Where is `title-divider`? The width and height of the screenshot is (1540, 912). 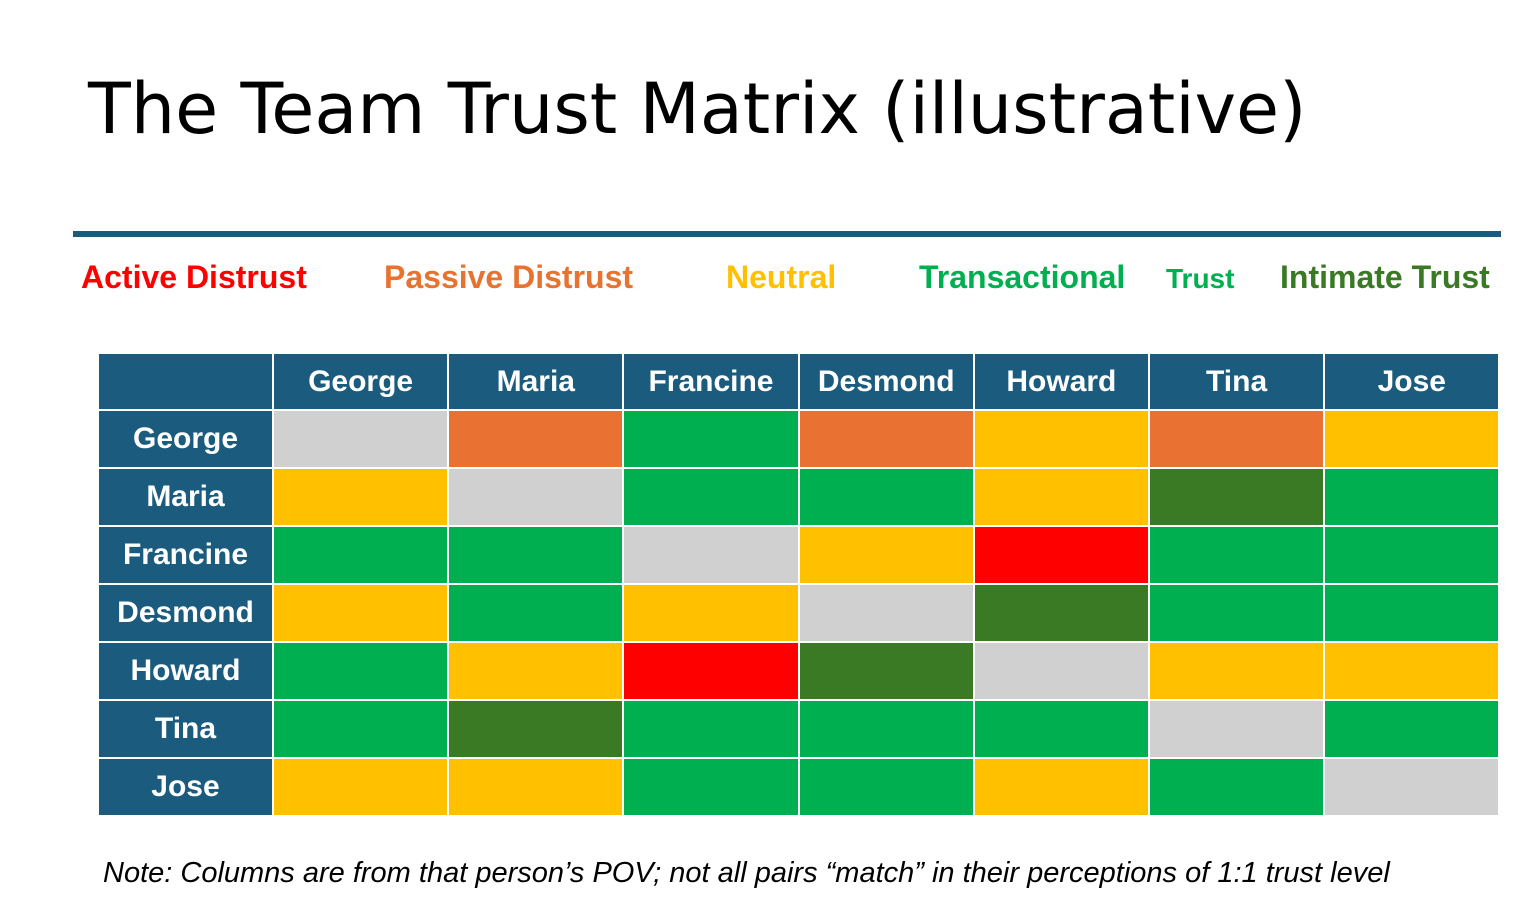
title-divider is located at coordinates (787, 234).